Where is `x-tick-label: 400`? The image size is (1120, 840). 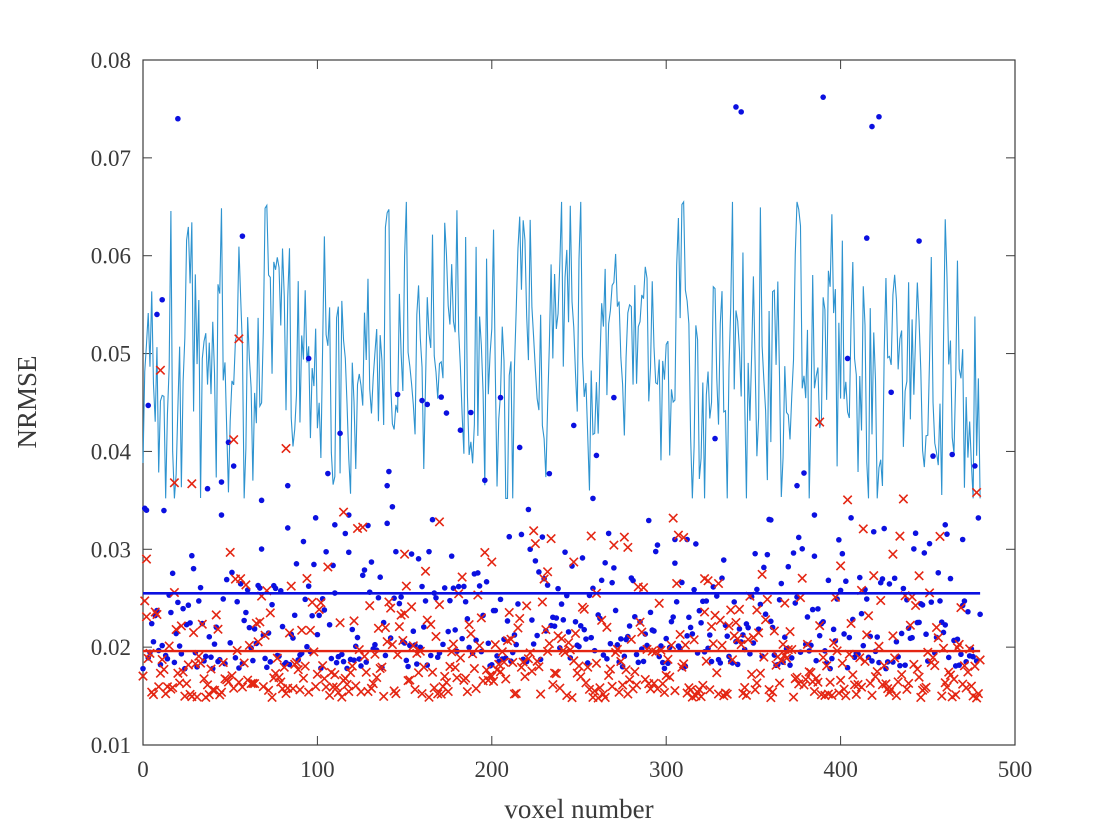
x-tick-label: 400 is located at coordinates (840, 769).